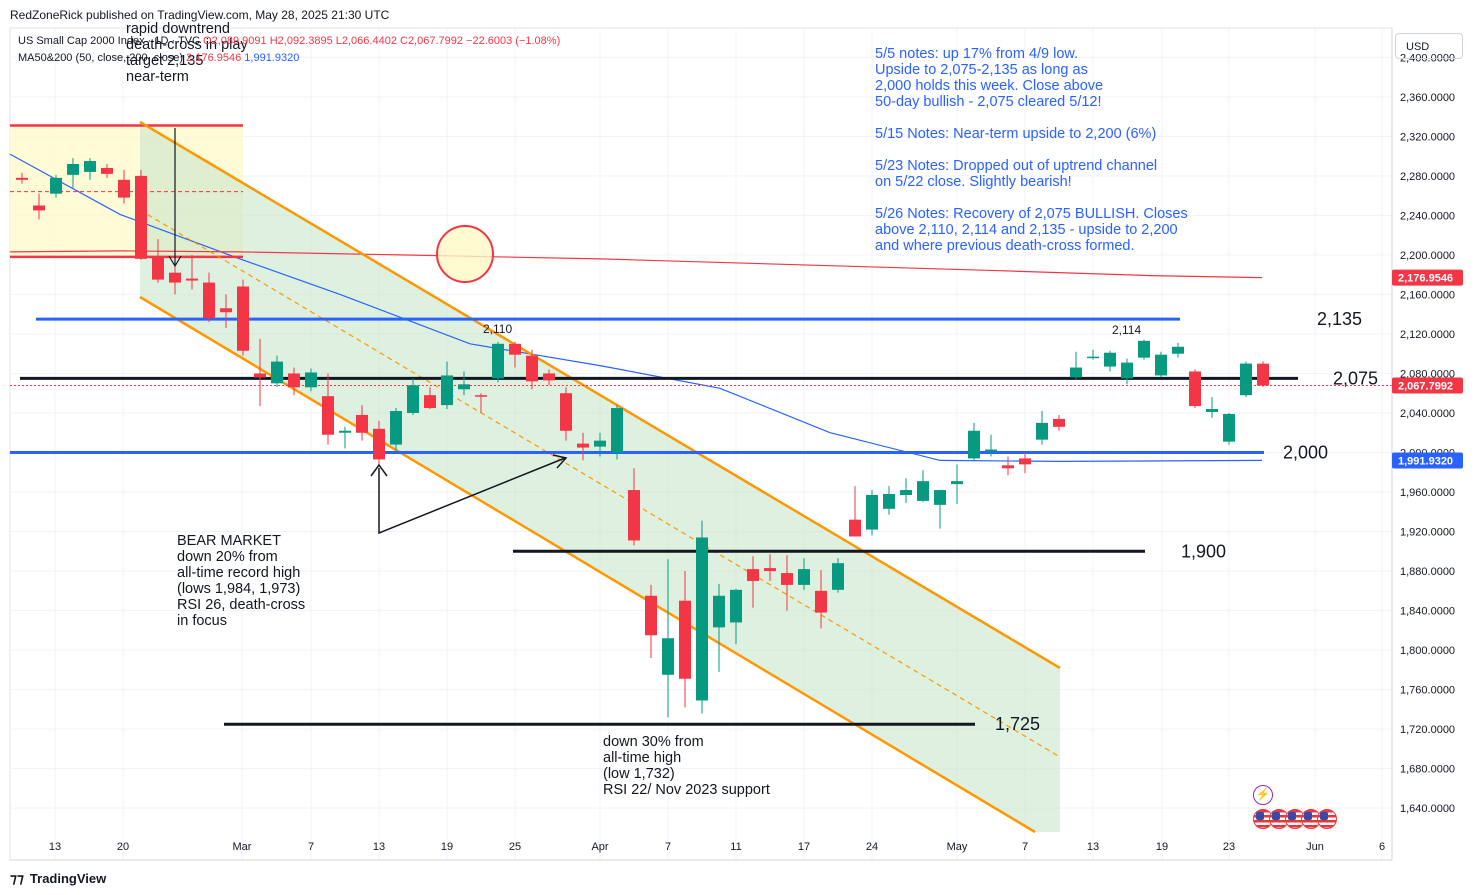 Image resolution: width=1479 pixels, height=895 pixels. Describe the element at coordinates (55, 847) in the screenshot. I see `x-tick-label: 13` at that location.